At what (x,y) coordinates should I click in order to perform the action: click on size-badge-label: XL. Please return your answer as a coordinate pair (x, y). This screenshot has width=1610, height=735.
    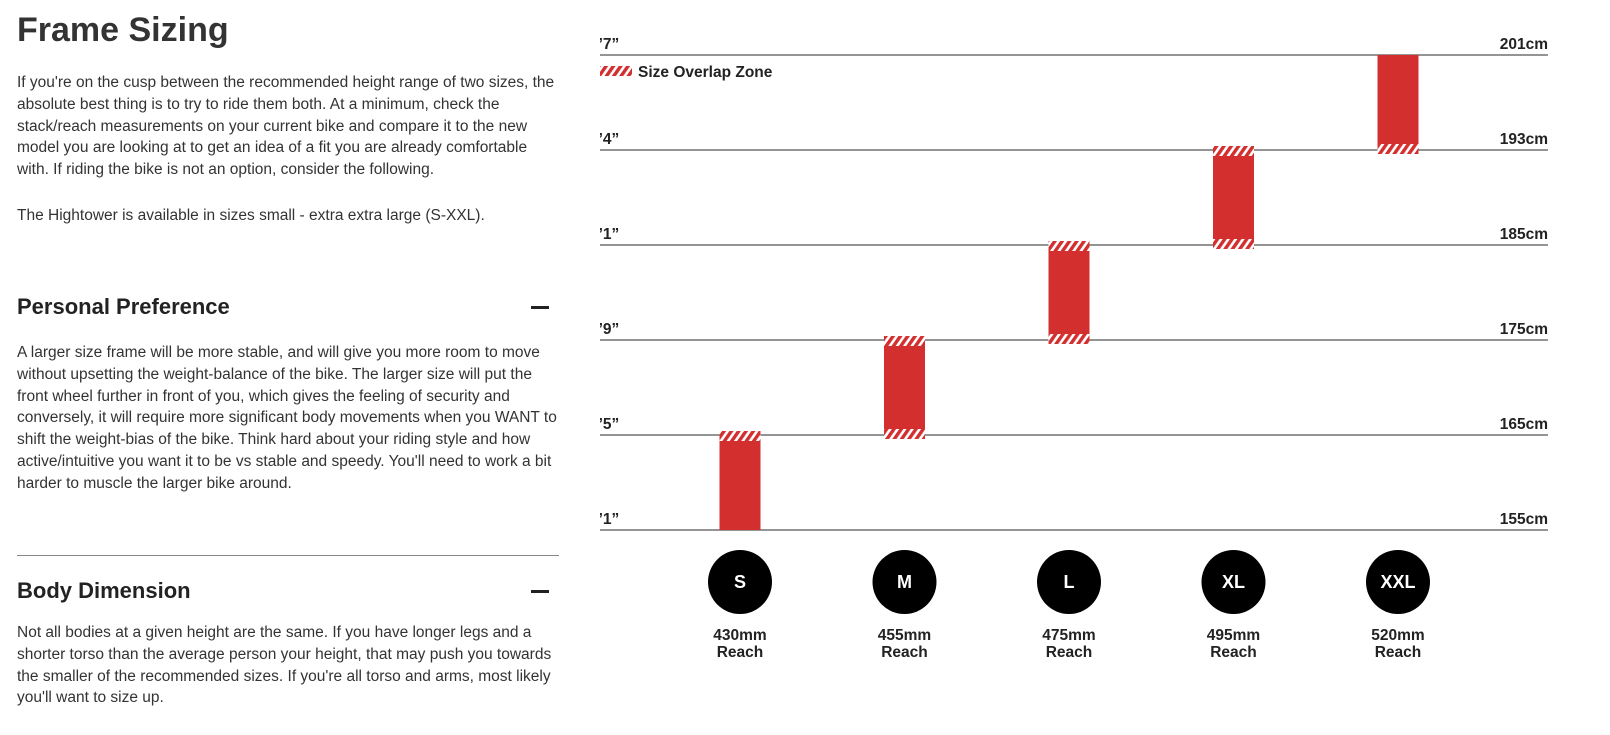
    Looking at the image, I should click on (1233, 582).